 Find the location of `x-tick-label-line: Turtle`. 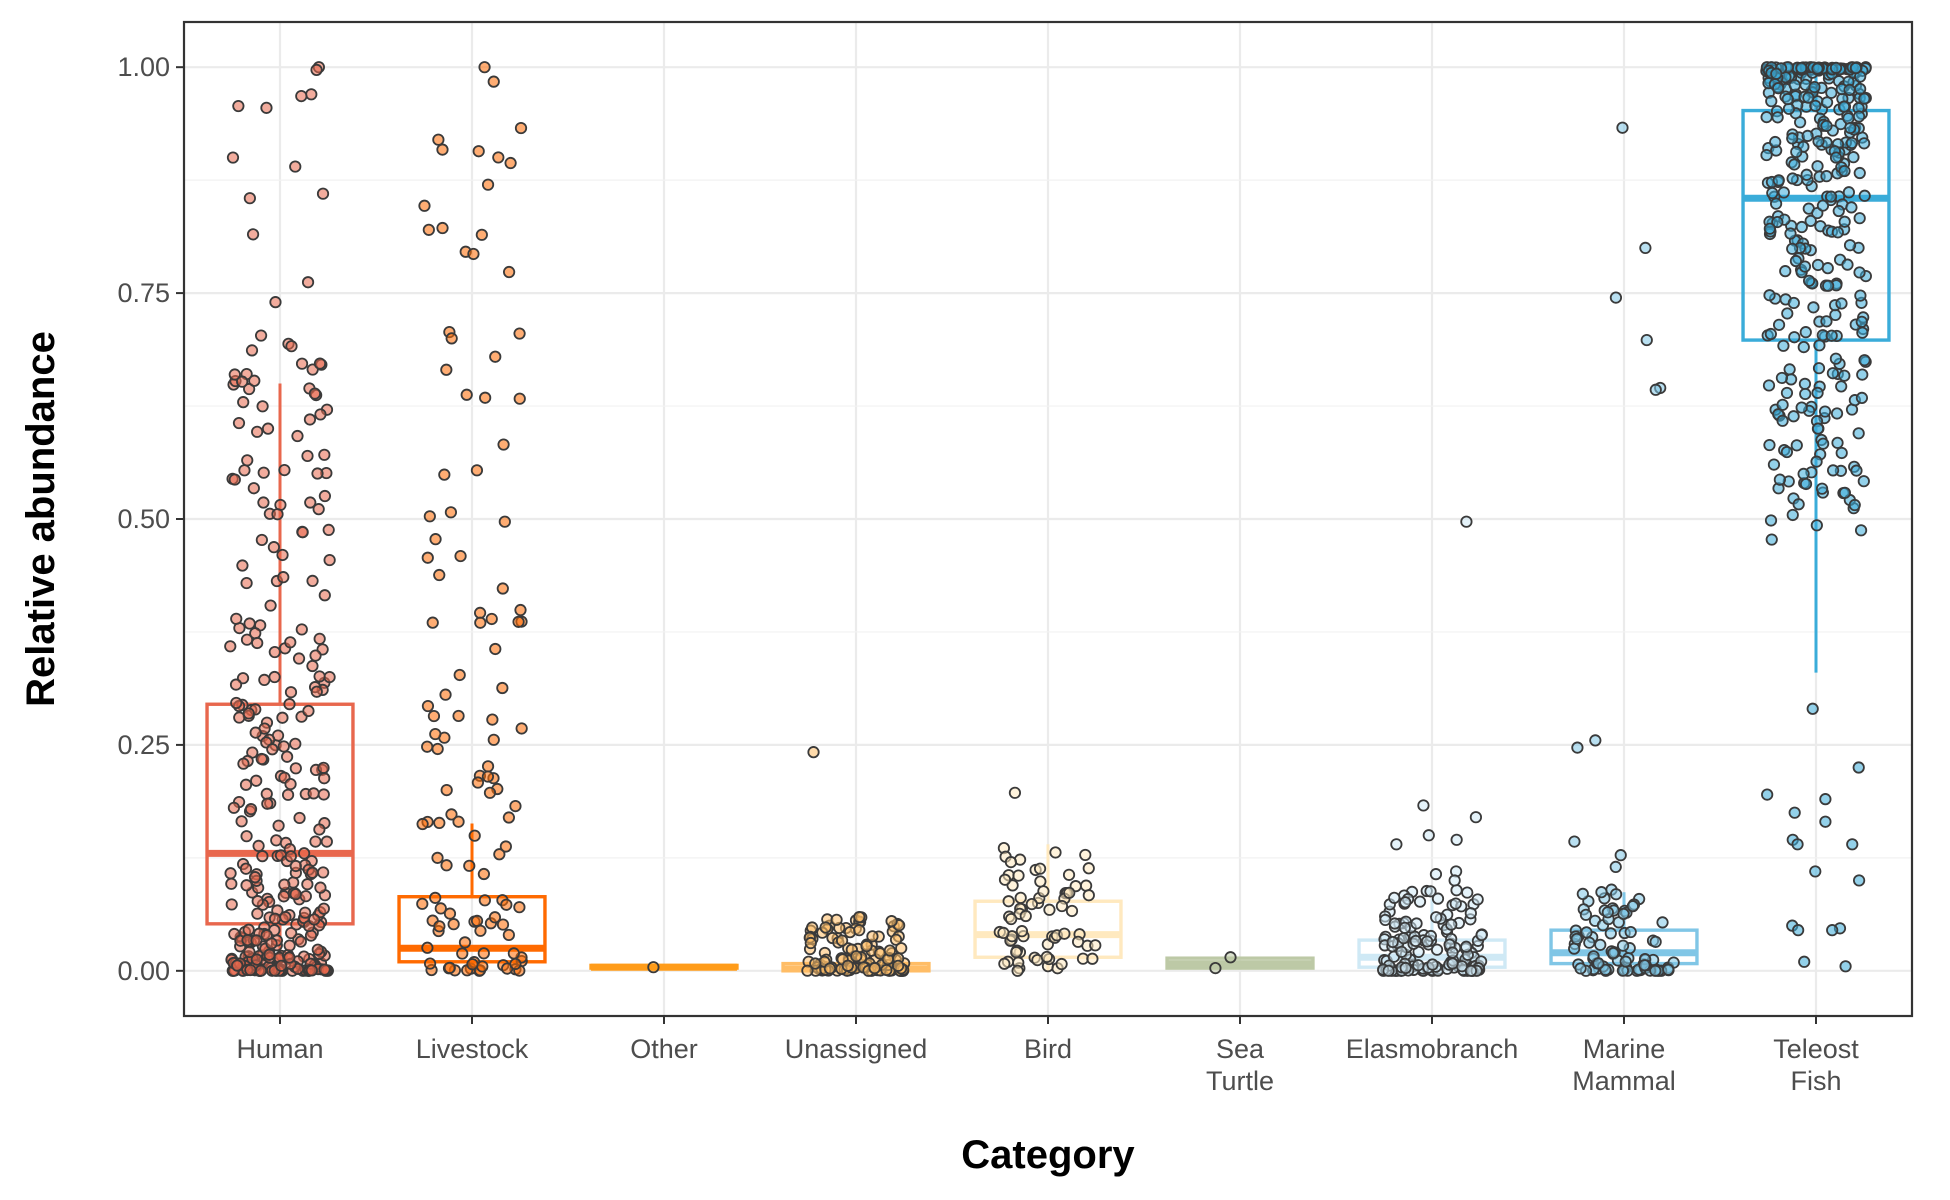

x-tick-label-line: Turtle is located at coordinates (1240, 1081).